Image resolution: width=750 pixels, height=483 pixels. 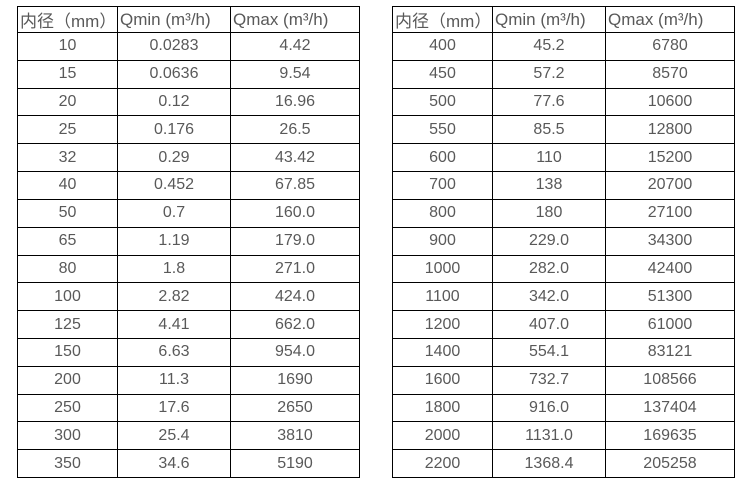 What do you see at coordinates (295, 436) in the screenshot?
I see `qmax-cell: 3810` at bounding box center [295, 436].